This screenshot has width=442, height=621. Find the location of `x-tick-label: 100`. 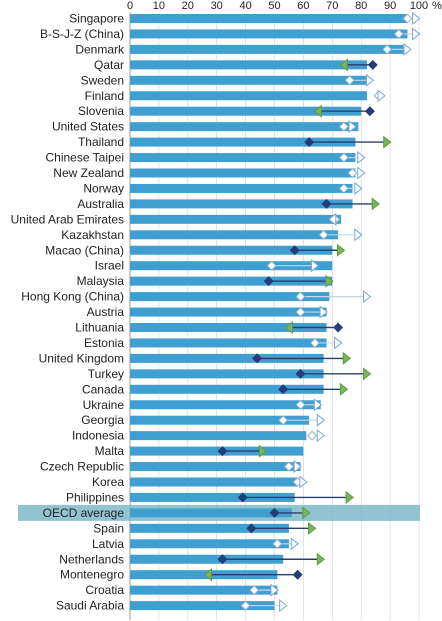

x-tick-label: 100 is located at coordinates (419, 6).